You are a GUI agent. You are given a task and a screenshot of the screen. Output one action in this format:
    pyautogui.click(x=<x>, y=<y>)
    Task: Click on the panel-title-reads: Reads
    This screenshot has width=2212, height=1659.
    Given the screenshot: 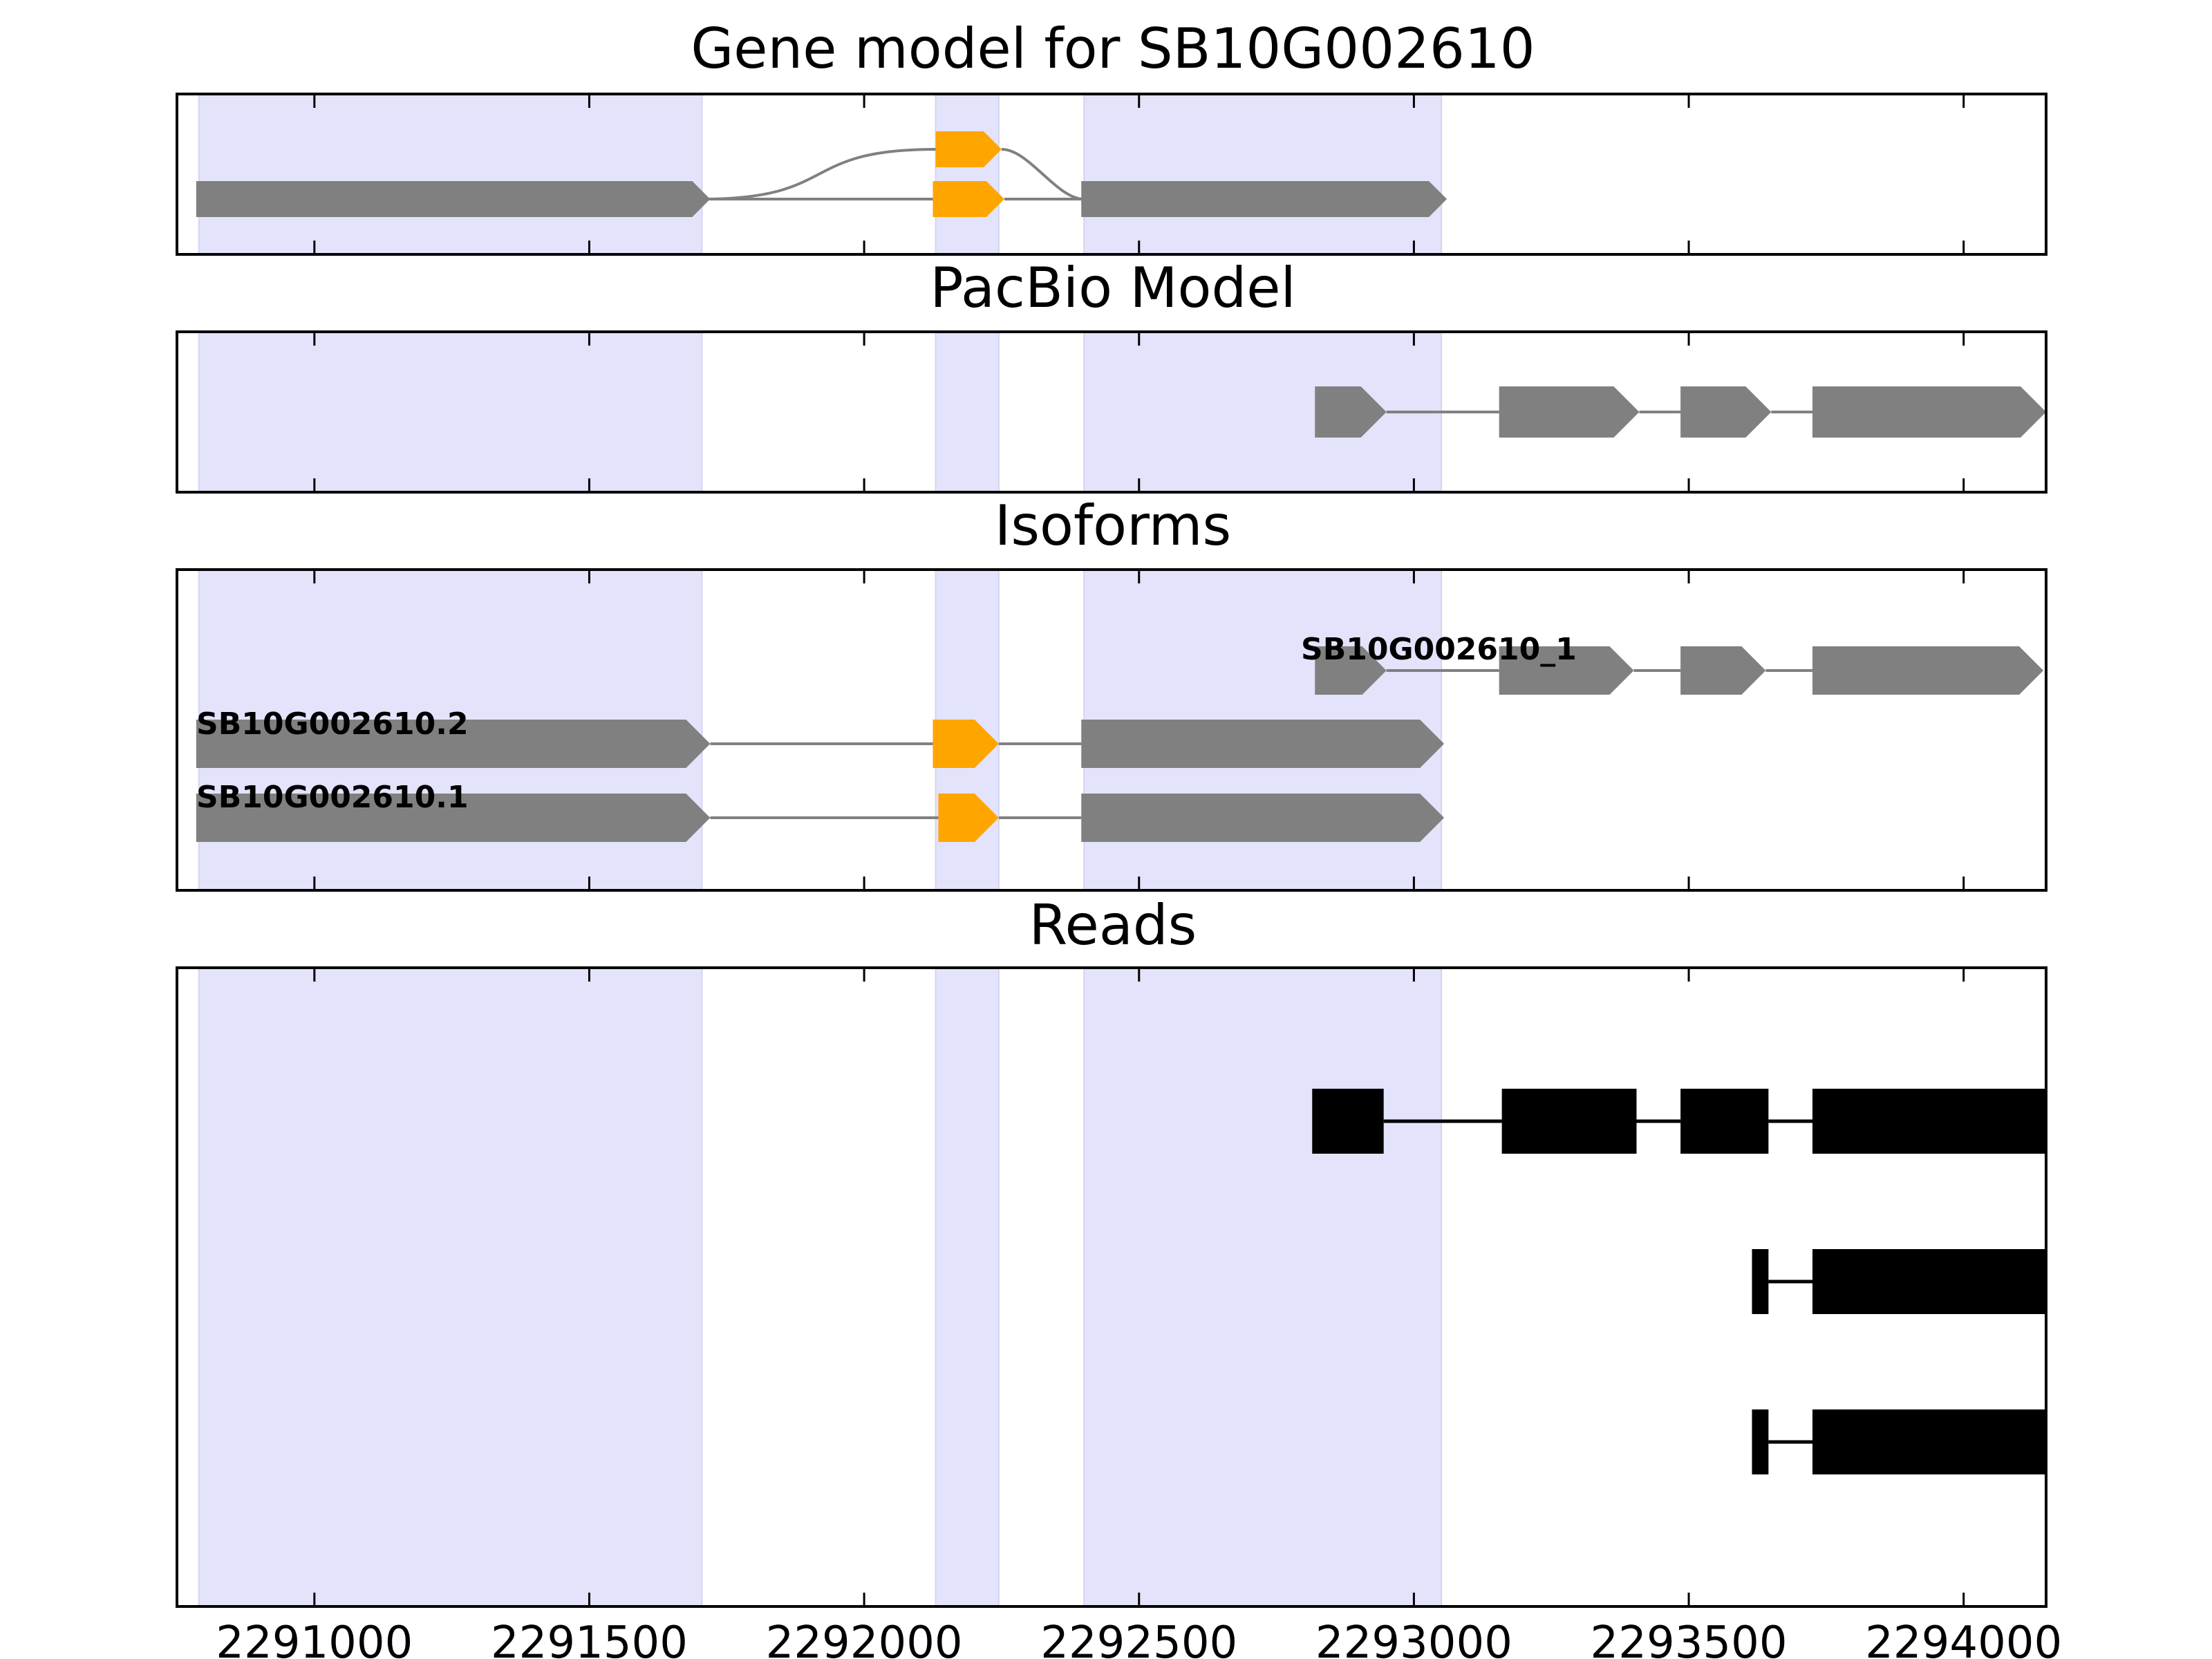 What is the action you would take?
    pyautogui.click(x=1113, y=925)
    